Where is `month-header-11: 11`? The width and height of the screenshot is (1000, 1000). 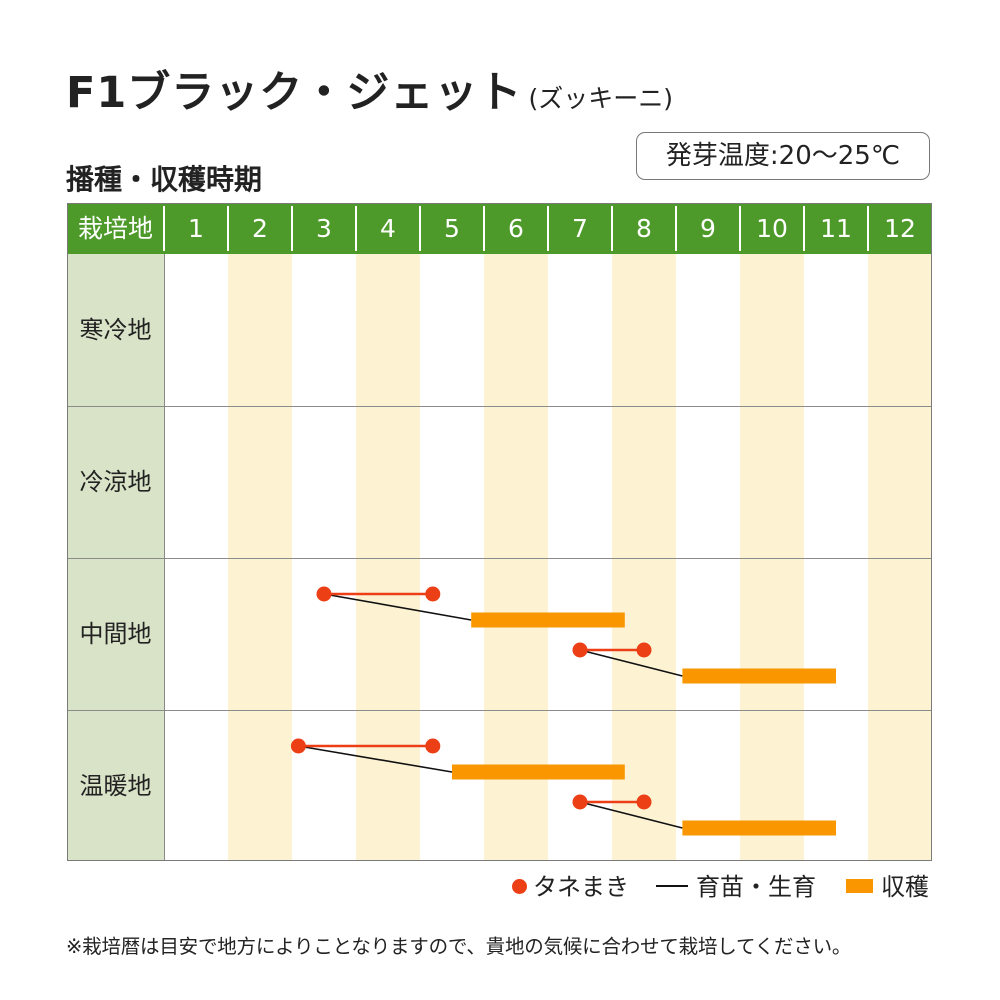 month-header-11: 11 is located at coordinates (836, 228).